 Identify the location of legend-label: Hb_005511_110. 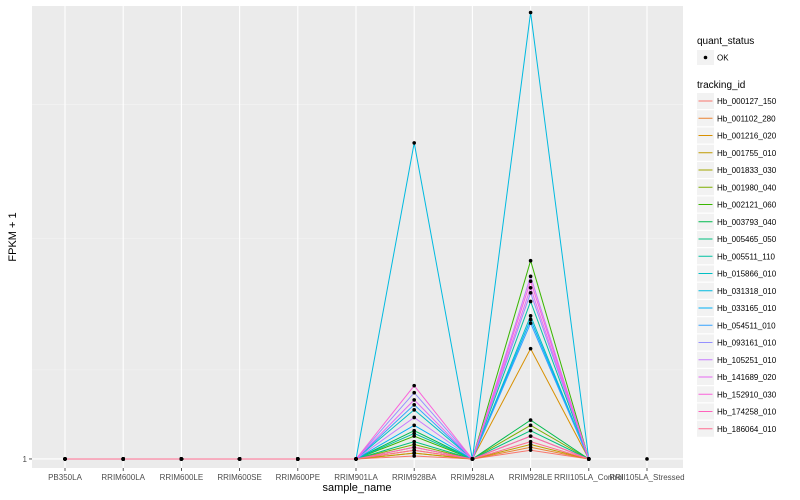
(746, 256).